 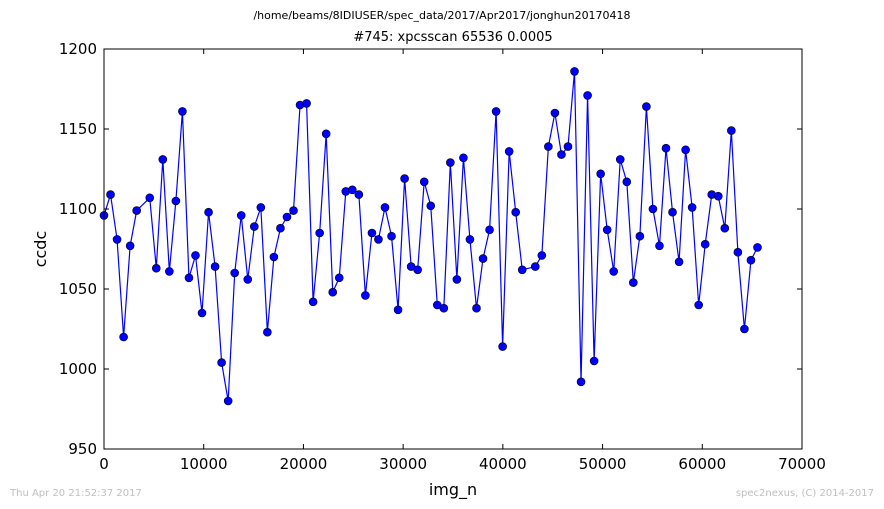 I want to click on x-tick-label: 40000, so click(x=503, y=464).